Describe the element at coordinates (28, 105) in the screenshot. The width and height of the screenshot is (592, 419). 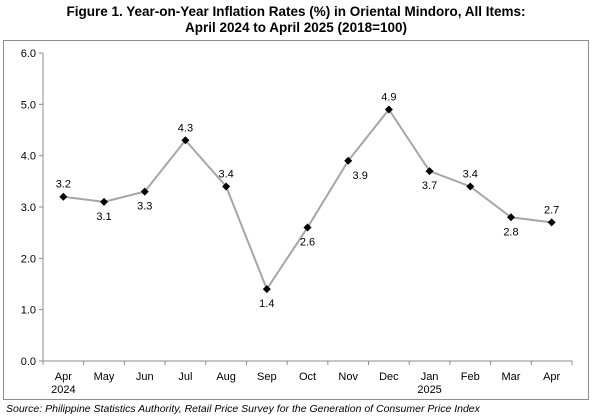
I see `y-tick-label: 5.0` at that location.